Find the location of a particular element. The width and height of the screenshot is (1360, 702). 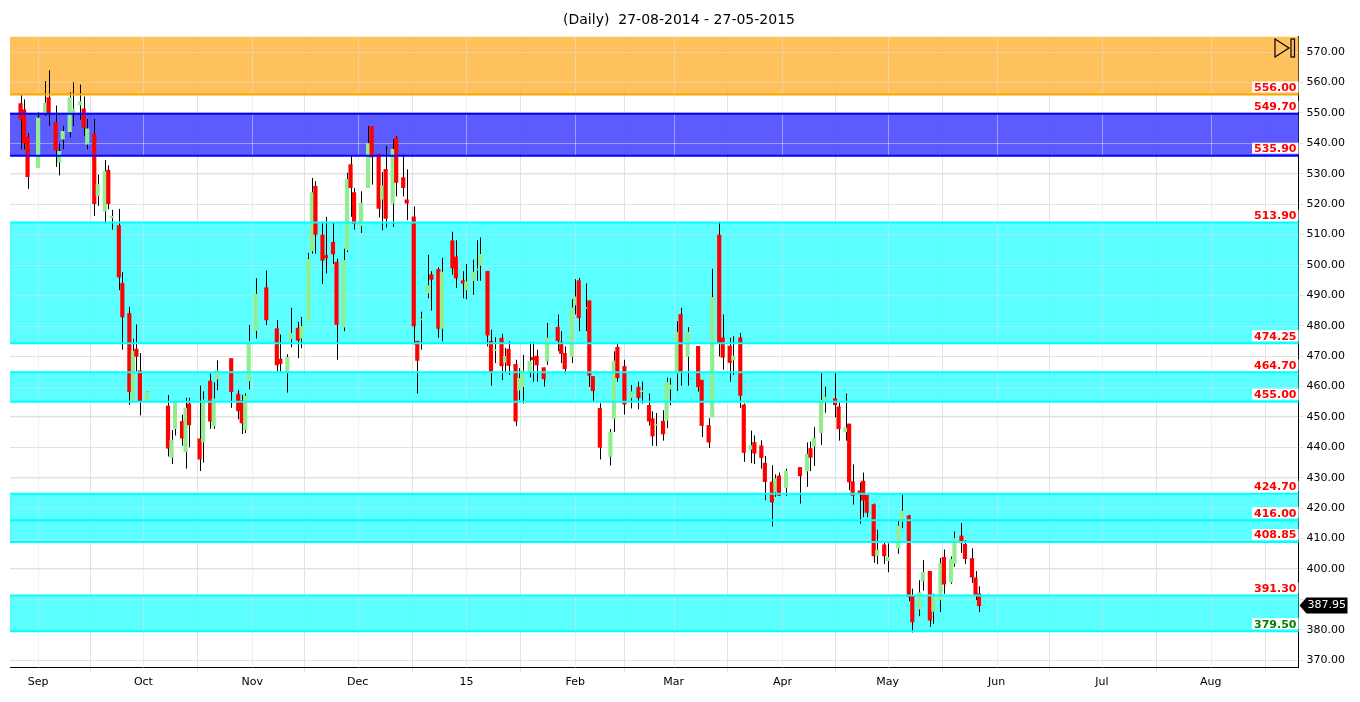

ref-line-label: 464.70 is located at coordinates (1275, 365).